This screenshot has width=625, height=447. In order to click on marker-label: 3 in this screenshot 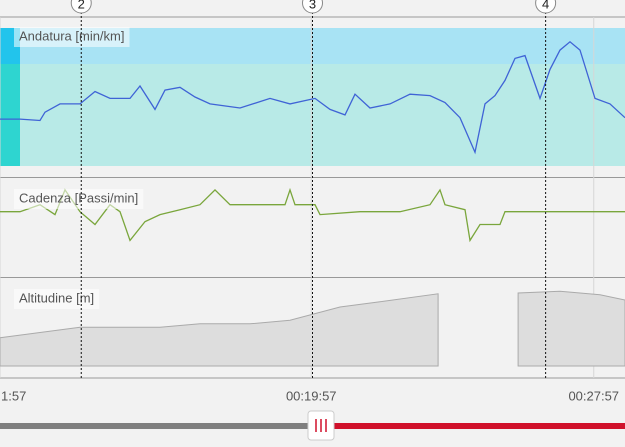, I will do `click(312, 5)`.